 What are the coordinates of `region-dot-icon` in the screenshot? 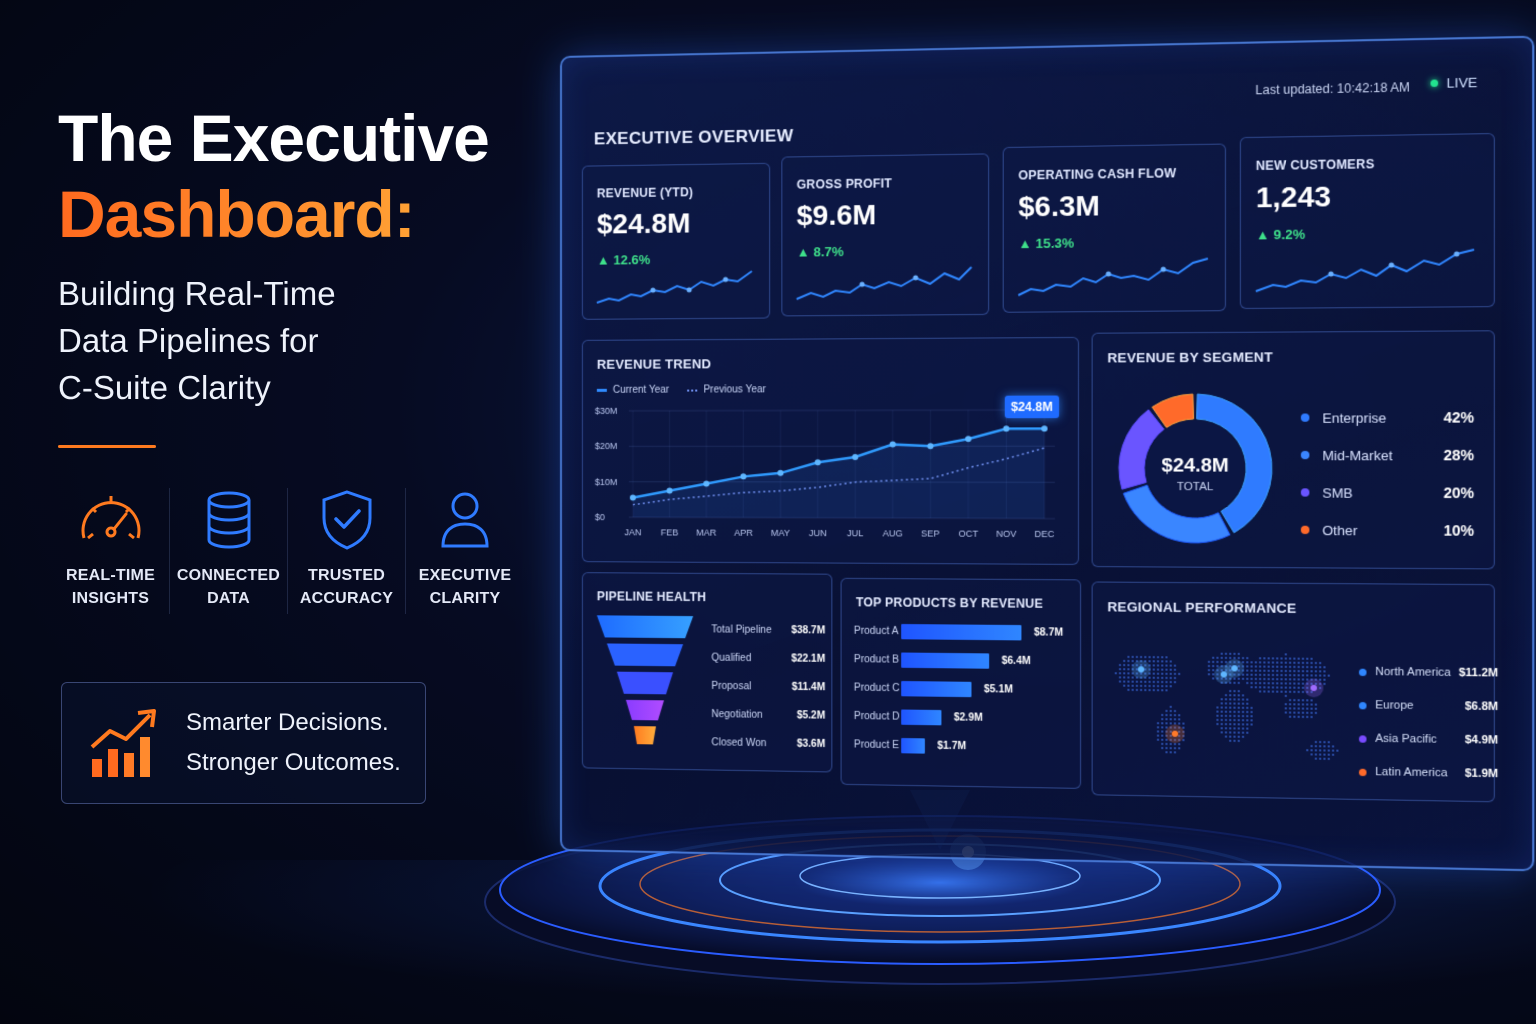 It's located at (1363, 738).